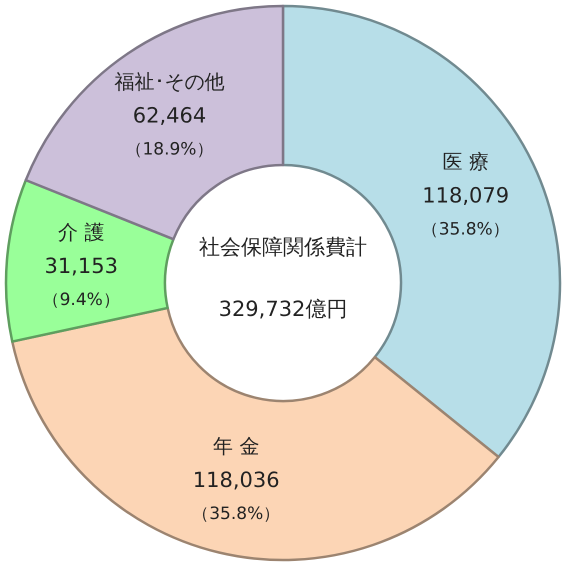 This screenshot has width=566, height=565. Describe the element at coordinates (283, 247) in the screenshot. I see `text: 社会保障関係費計` at that location.